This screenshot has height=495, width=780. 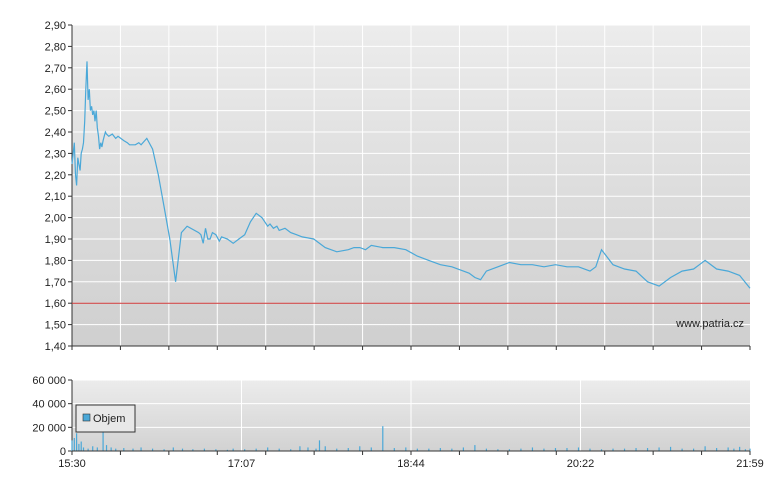 I want to click on volume-y-tick-labels: 0 20 000 40 000 60 000, so click(x=52, y=416).